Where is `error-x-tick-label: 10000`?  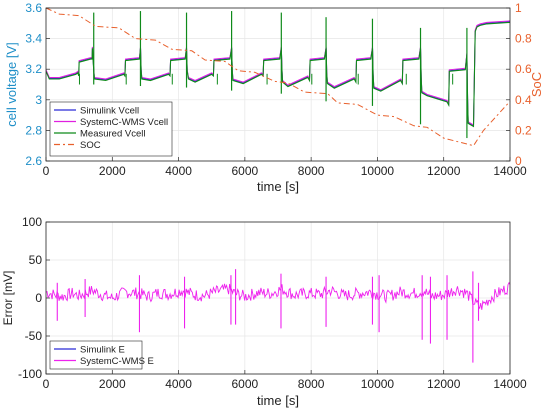
error-x-tick-label: 10000 is located at coordinates (378, 384).